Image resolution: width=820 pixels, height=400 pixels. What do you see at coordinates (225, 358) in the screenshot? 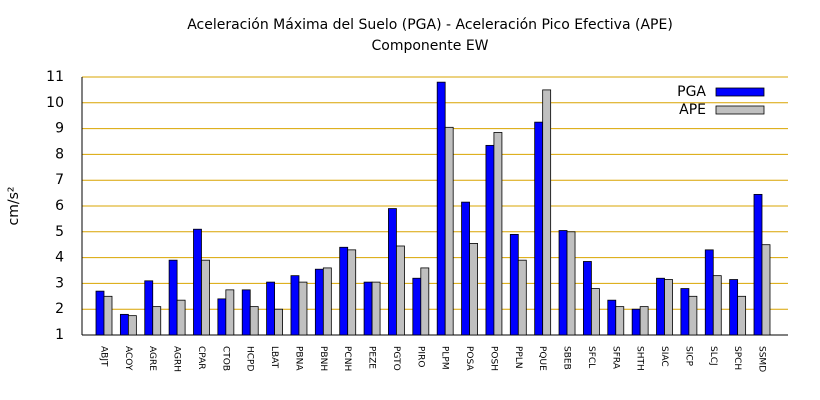
I see `x-tick-label: CTOB` at bounding box center [225, 358].